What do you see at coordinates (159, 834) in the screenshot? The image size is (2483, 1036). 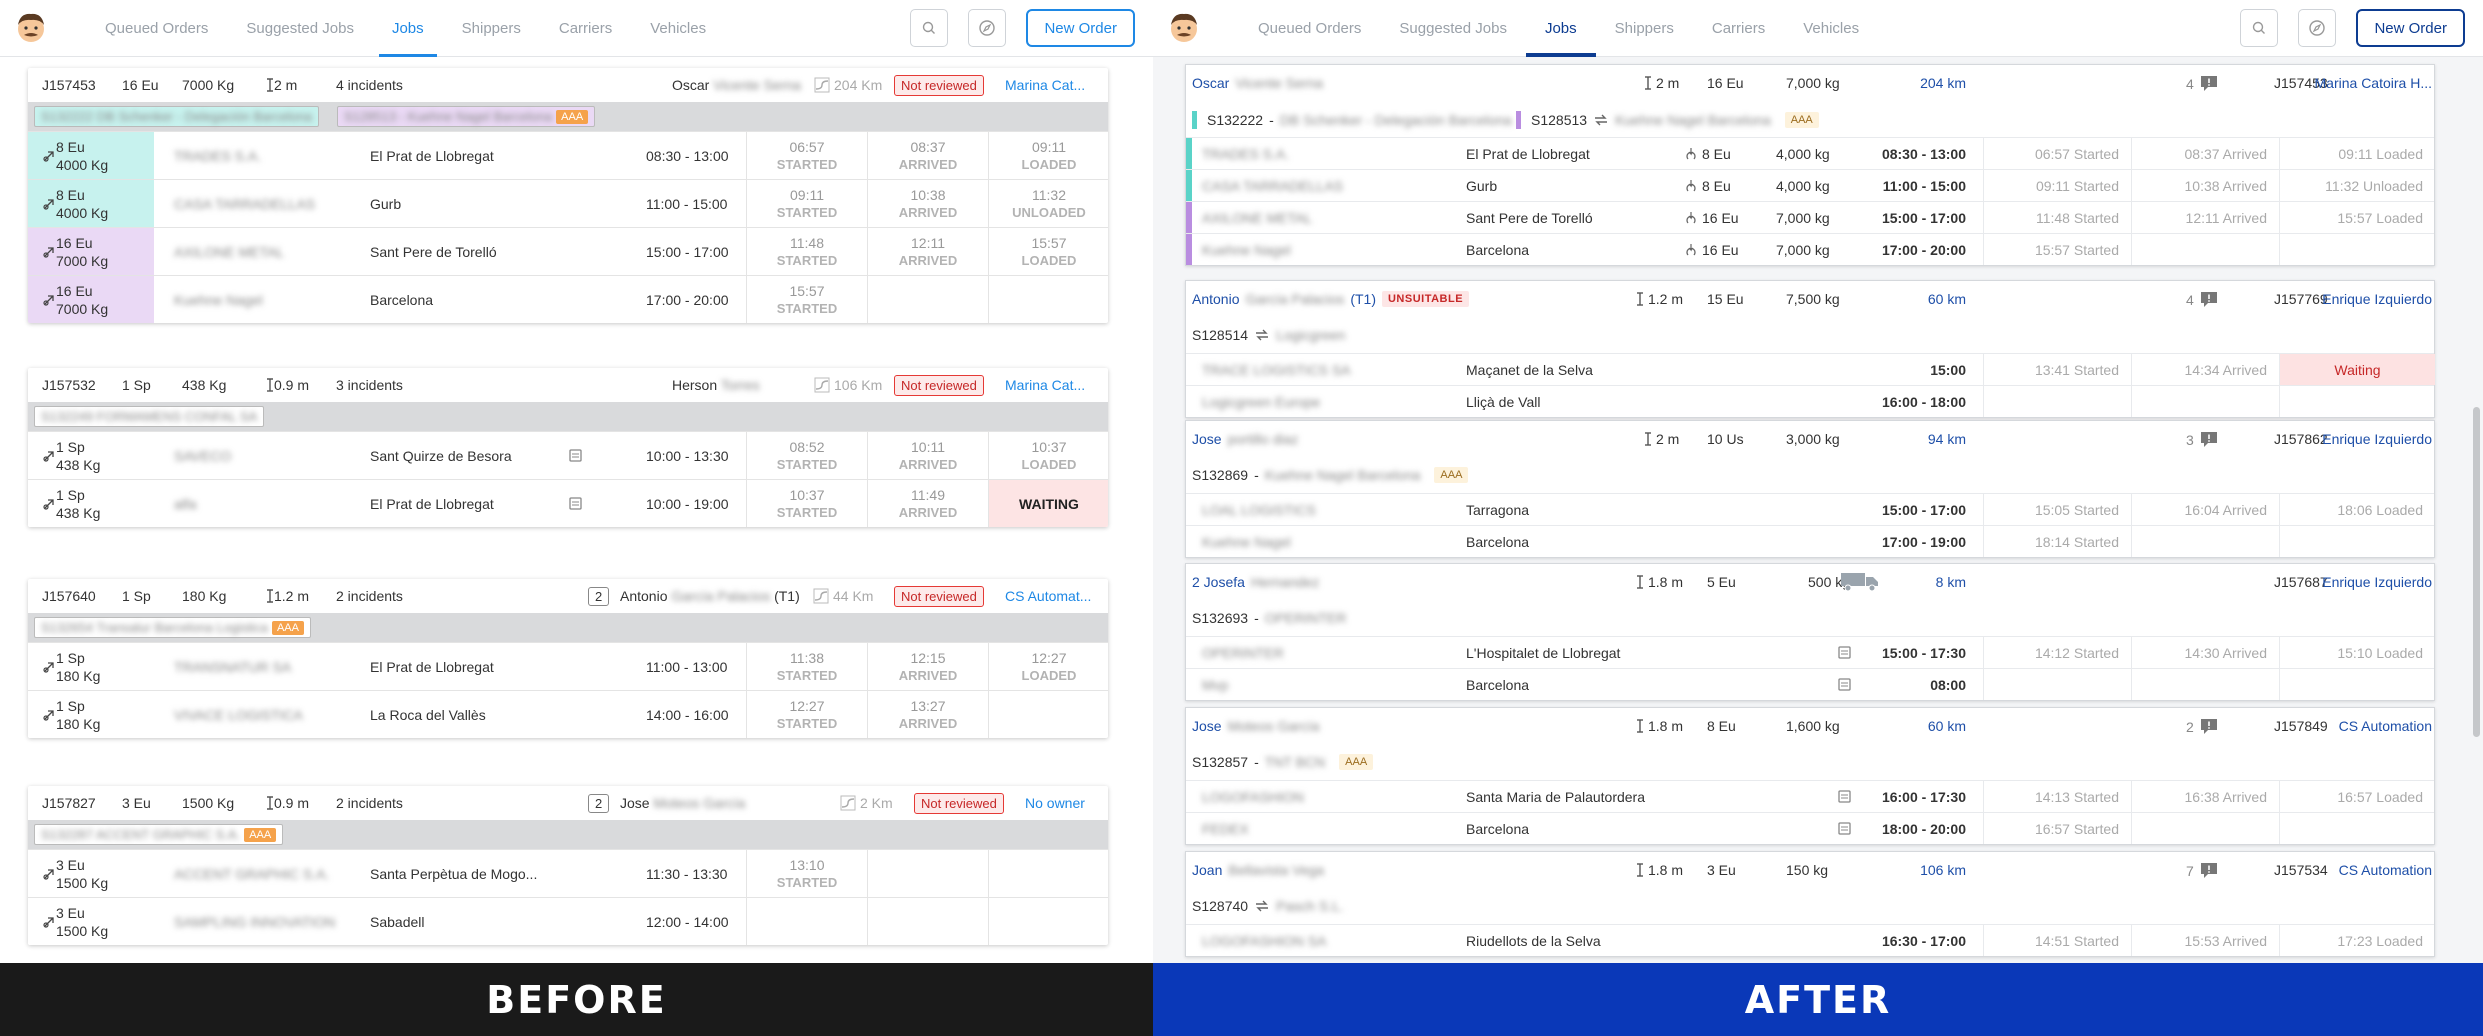 I see `shipment-chip: S132287 ACCENT GRAPHIC S.A. AAA` at bounding box center [159, 834].